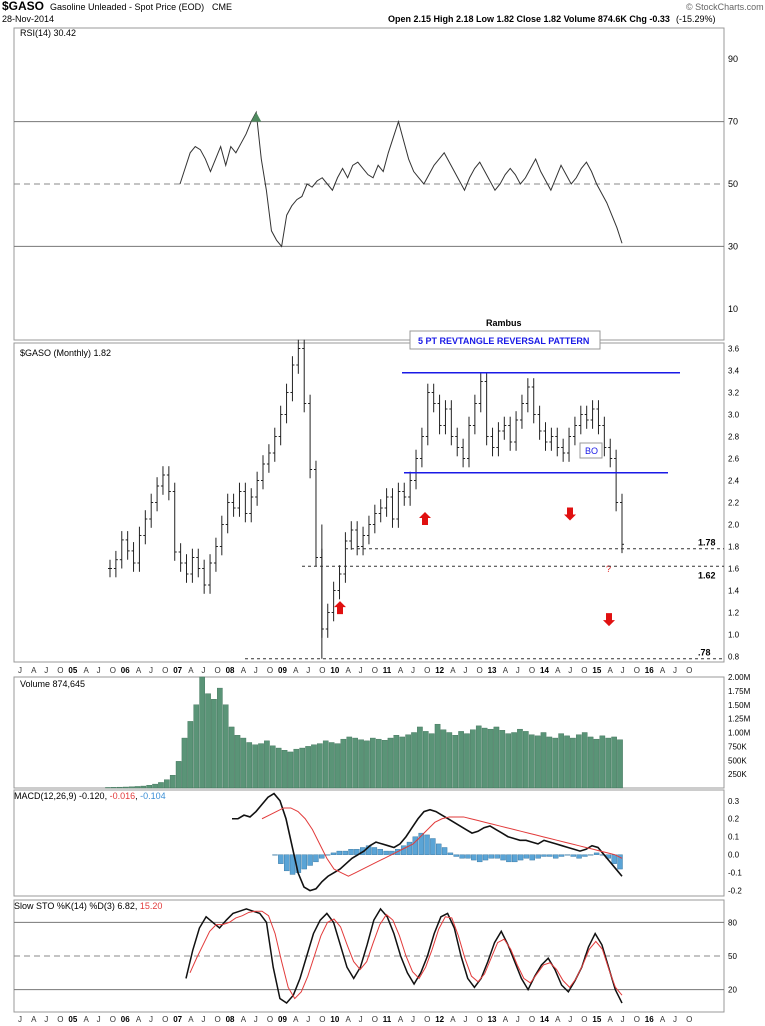 The height and width of the screenshot is (1026, 765). What do you see at coordinates (425, 518) in the screenshot?
I see `up-arrow` at bounding box center [425, 518].